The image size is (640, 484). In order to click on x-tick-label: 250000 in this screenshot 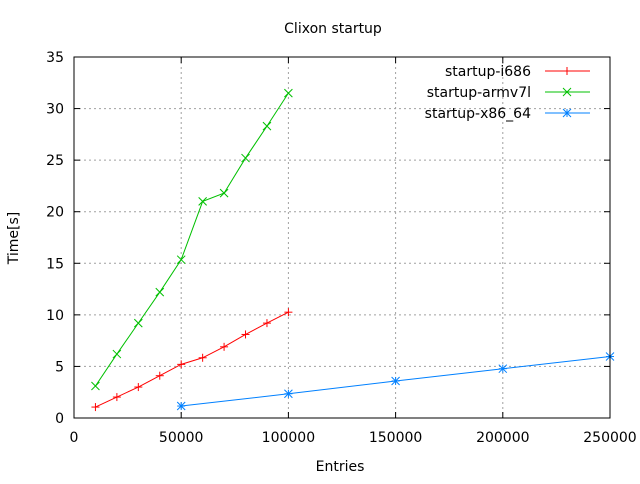, I will do `click(609, 438)`.